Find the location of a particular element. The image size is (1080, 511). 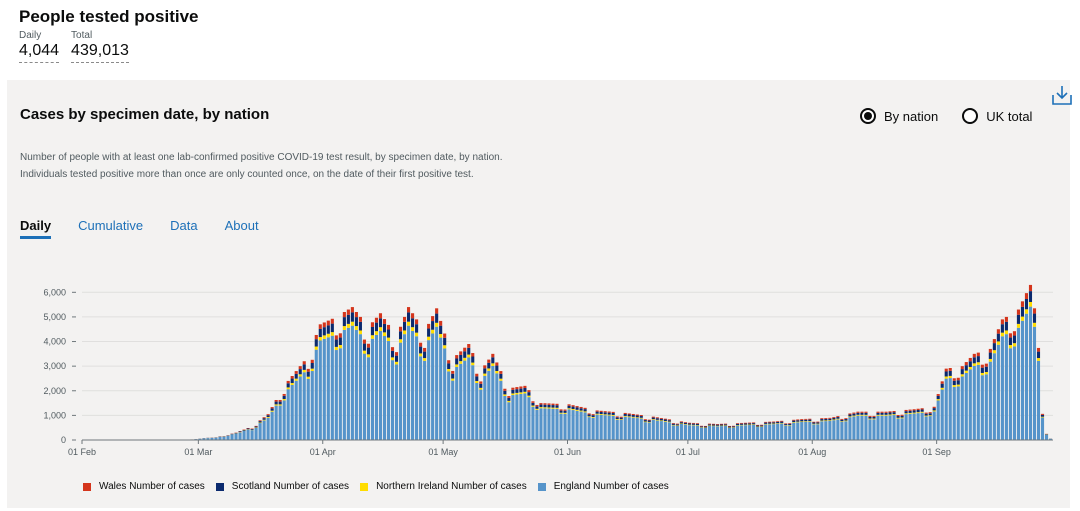

radio-by-nation-circle is located at coordinates (868, 116).